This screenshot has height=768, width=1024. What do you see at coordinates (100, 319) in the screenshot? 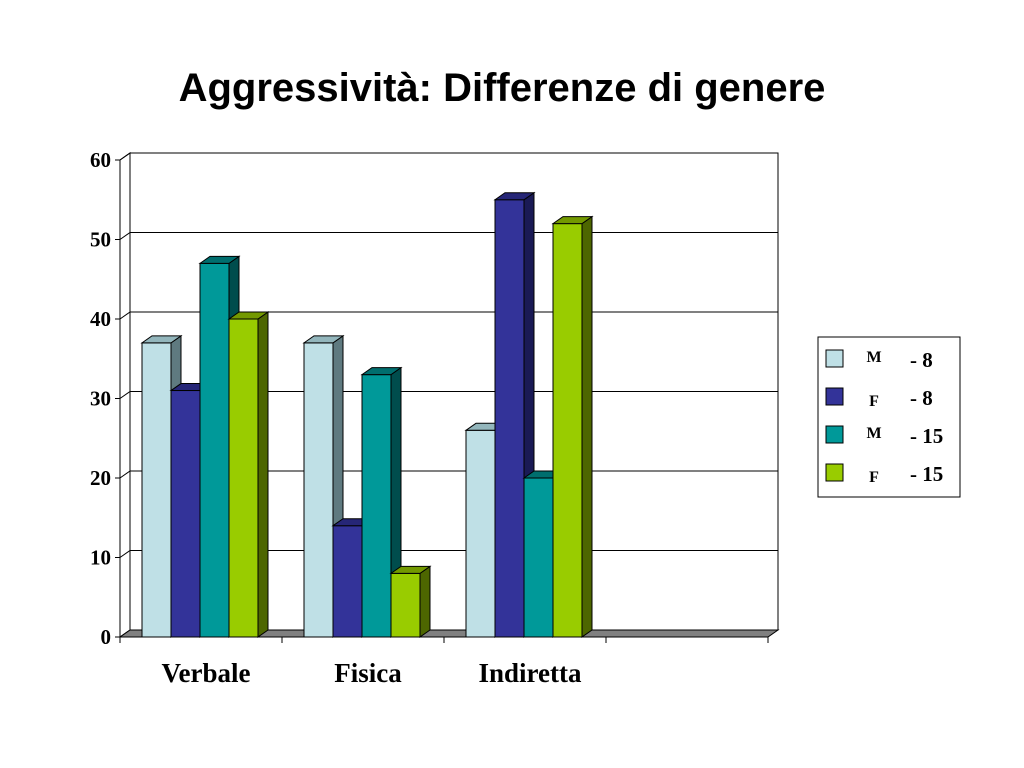
I see `y-tick-label: 40` at bounding box center [100, 319].